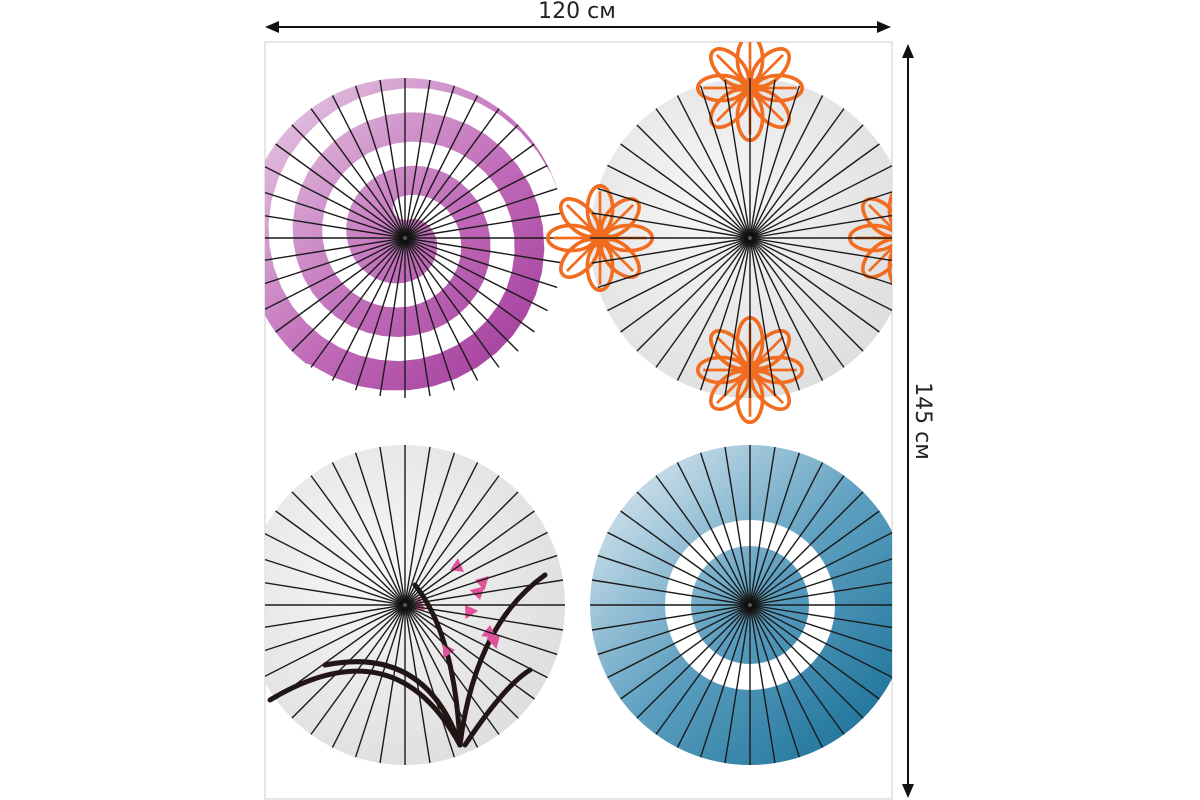 The height and width of the screenshot is (800, 1200). Describe the element at coordinates (417, 246) in the screenshot. I see `purple-spiral-umbrella` at that location.